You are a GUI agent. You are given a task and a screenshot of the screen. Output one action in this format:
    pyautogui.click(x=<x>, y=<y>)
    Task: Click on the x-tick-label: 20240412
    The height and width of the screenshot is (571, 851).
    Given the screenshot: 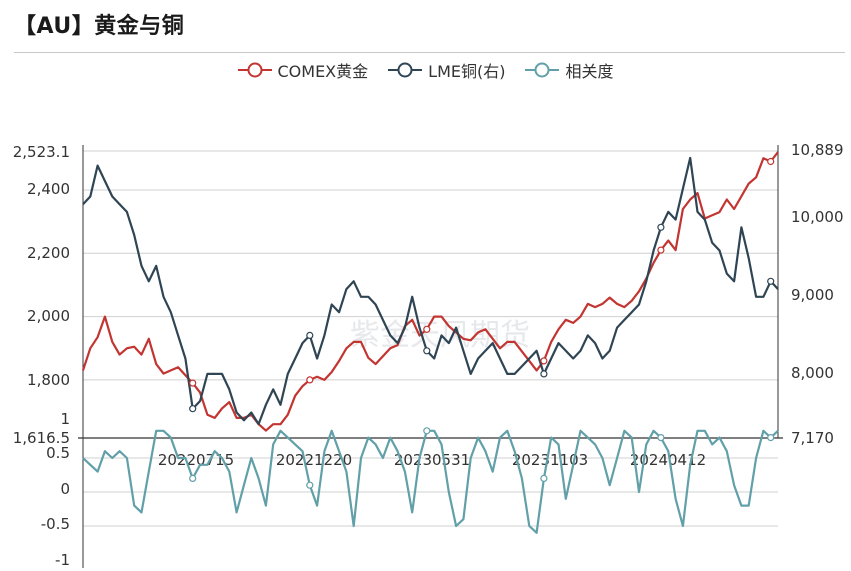 What is the action you would take?
    pyautogui.click(x=668, y=460)
    